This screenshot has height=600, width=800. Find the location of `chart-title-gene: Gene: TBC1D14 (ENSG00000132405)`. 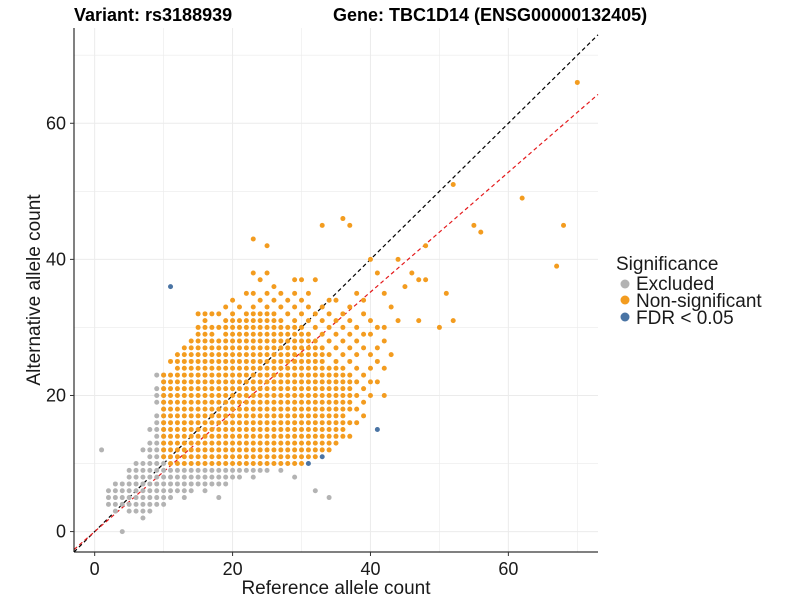

chart-title-gene: Gene: TBC1D14 (ENSG00000132405) is located at coordinates (490, 15).